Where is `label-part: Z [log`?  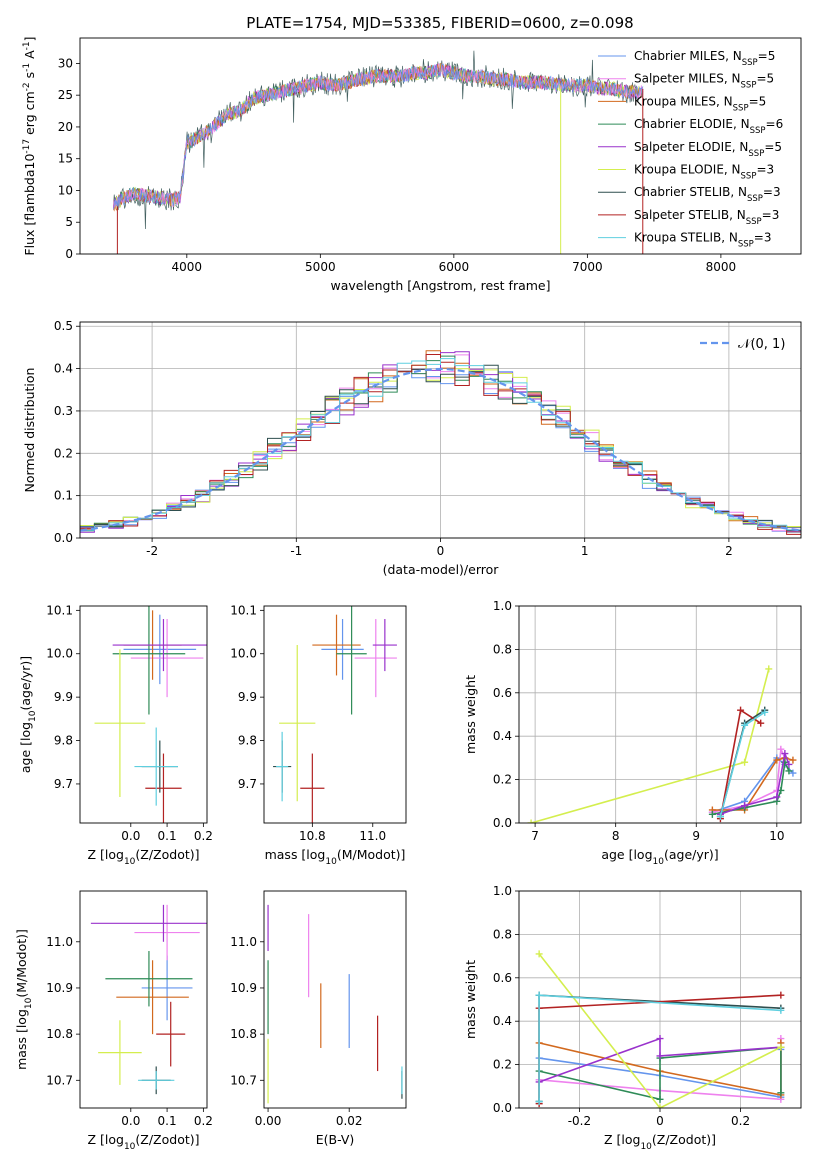
label-part: Z [log is located at coordinates (105, 1139).